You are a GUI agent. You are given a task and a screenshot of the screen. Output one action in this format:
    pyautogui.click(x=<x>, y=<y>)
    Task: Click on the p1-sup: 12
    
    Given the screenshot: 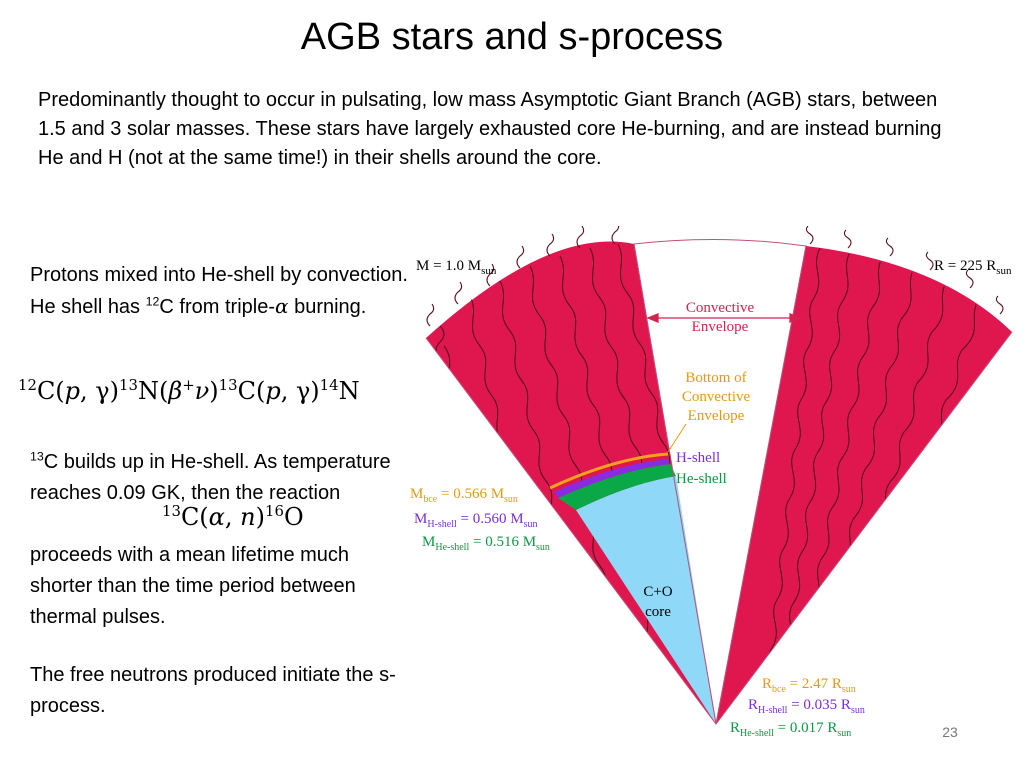 What is the action you would take?
    pyautogui.click(x=152, y=301)
    